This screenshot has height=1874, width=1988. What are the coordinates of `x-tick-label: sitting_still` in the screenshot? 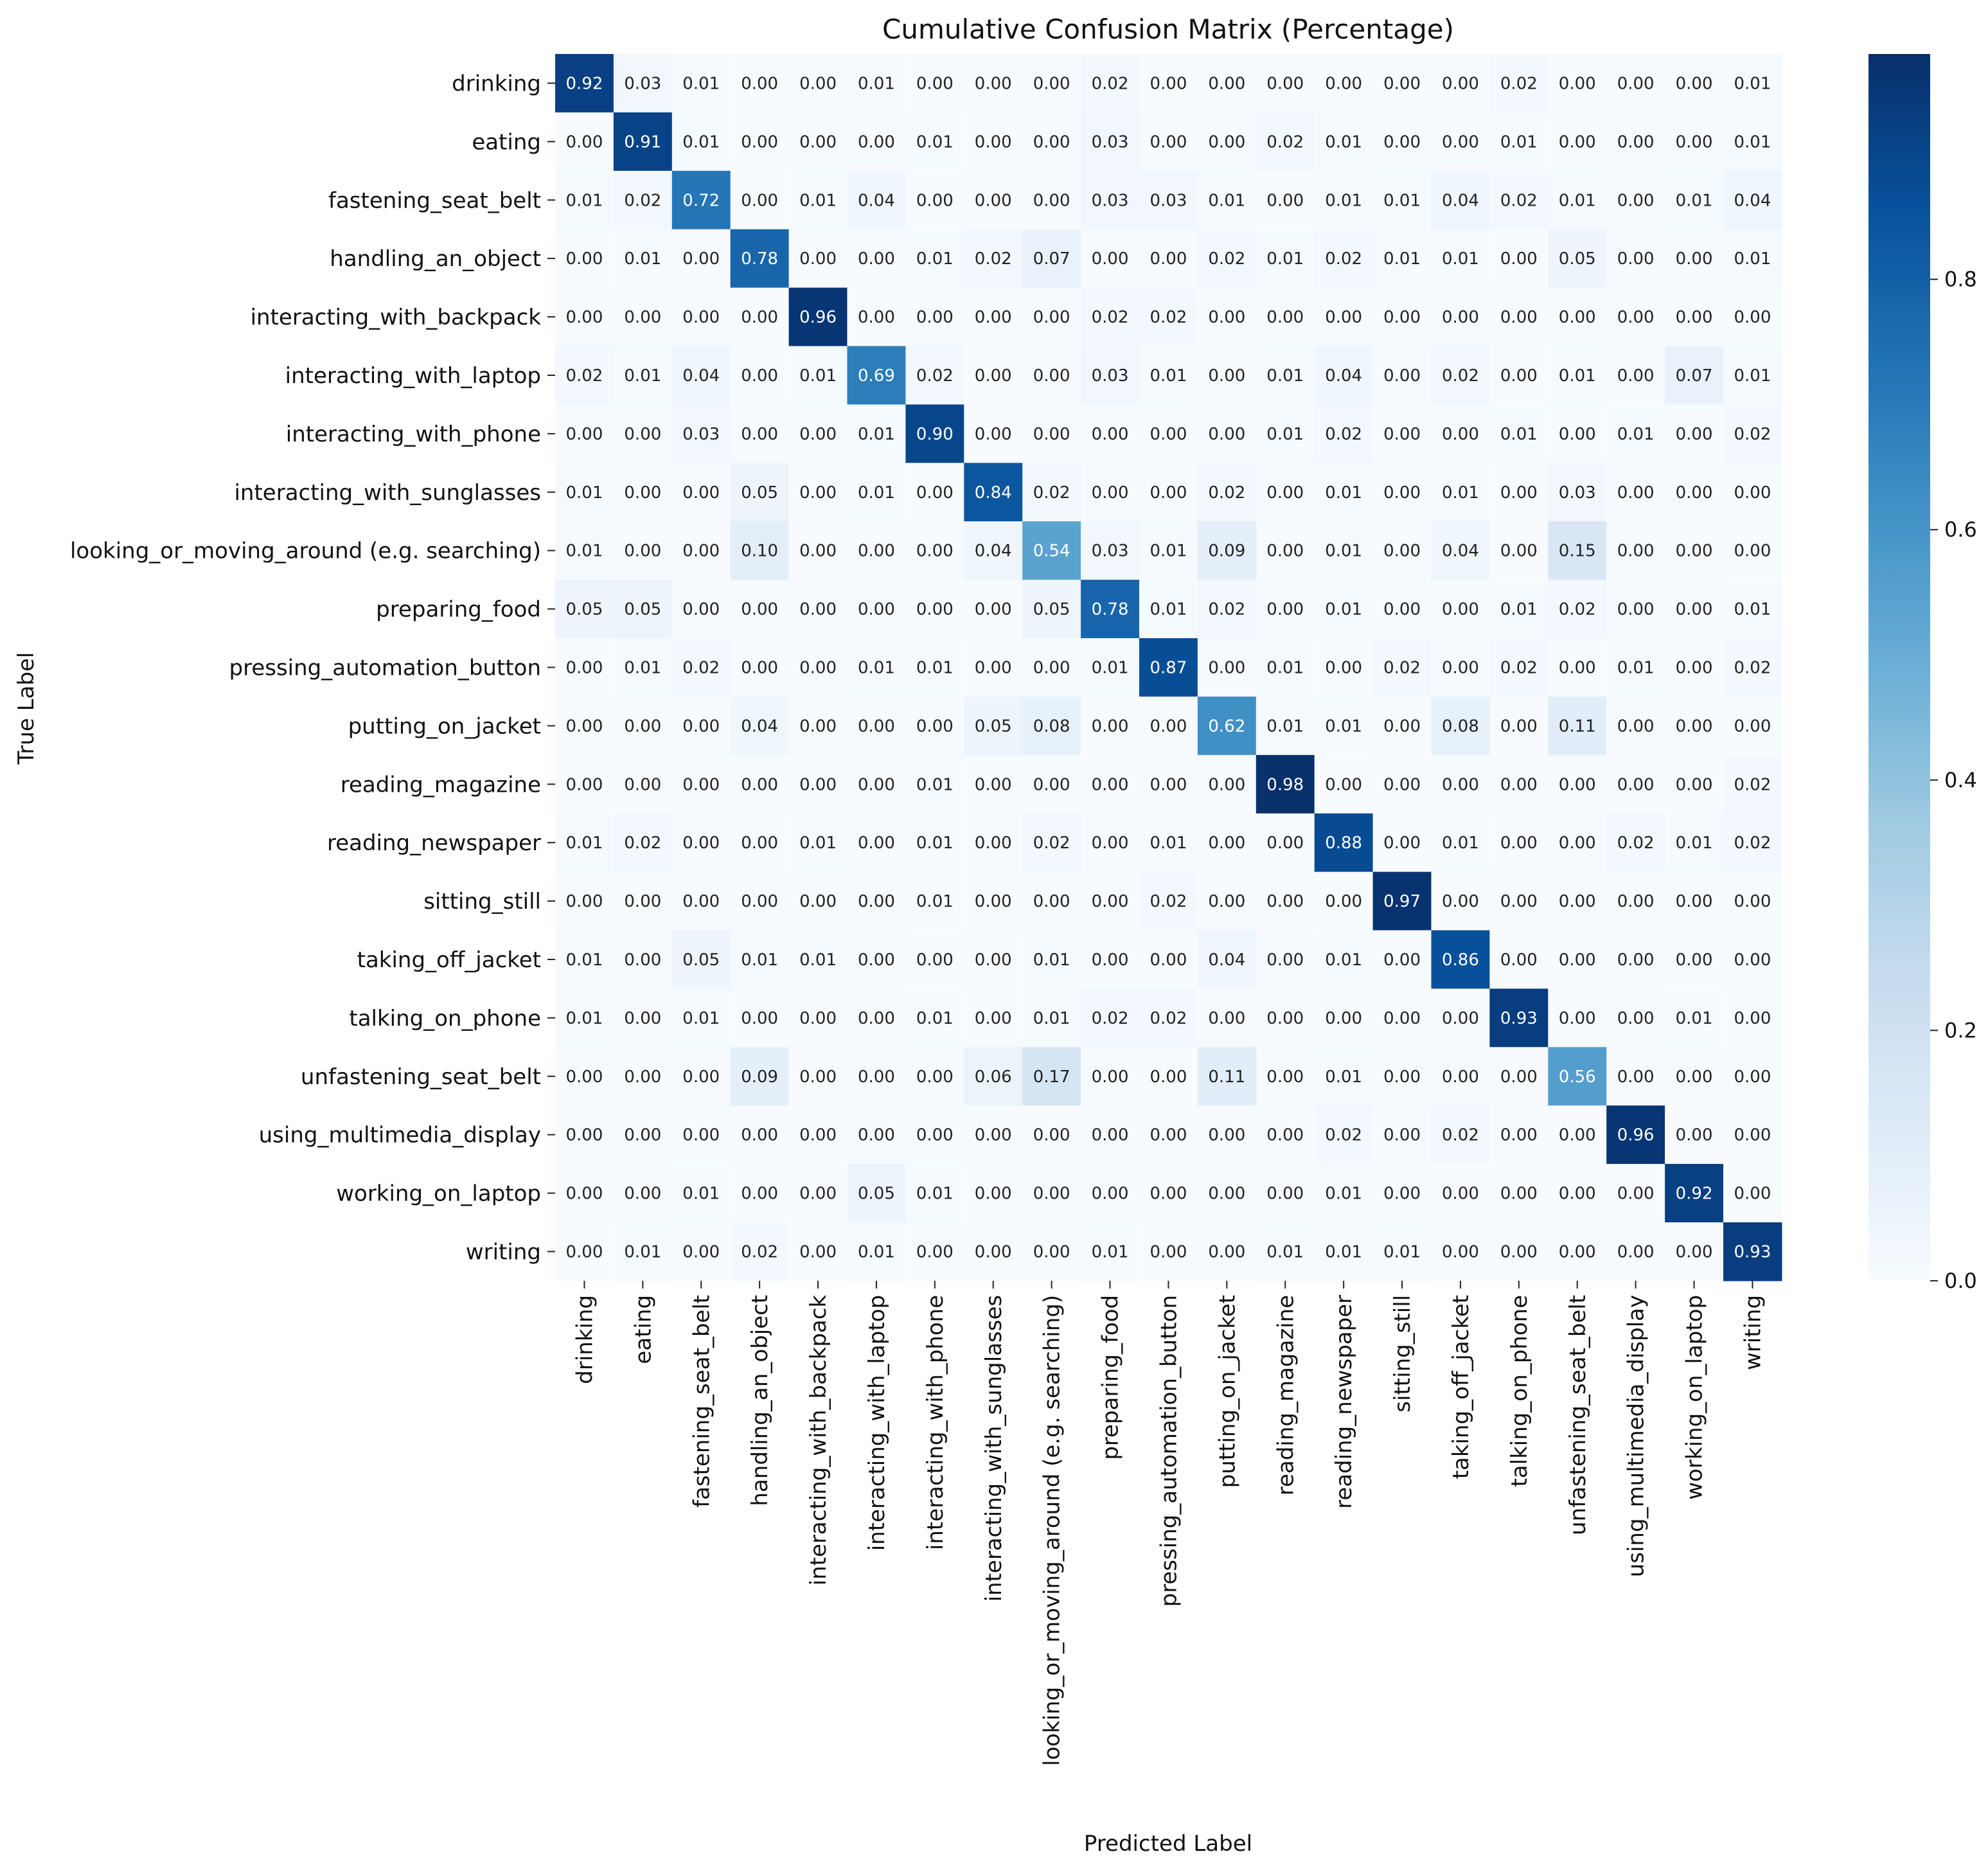 It's located at (1403, 1354).